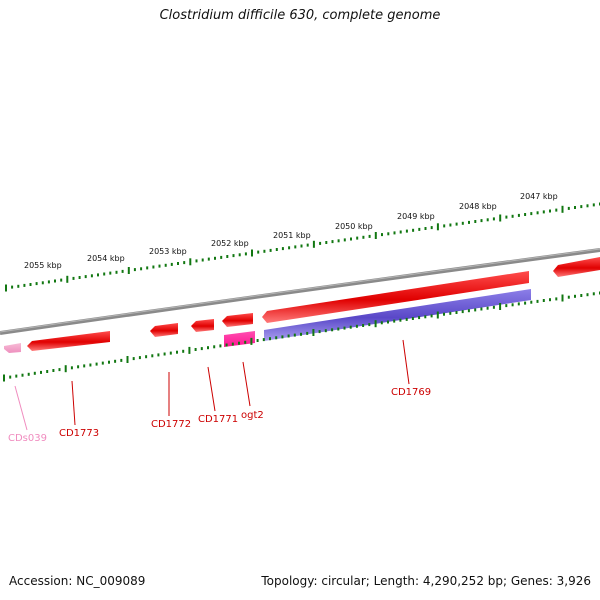  Describe the element at coordinates (576, 267) in the screenshot. I see `cds-right-edge` at that location.